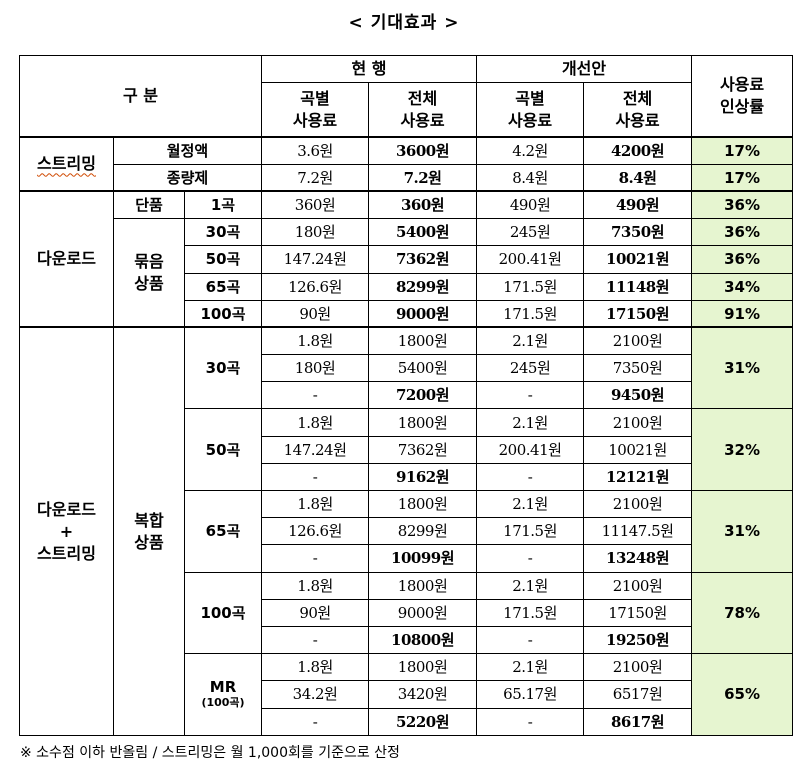 The image size is (808, 771). What do you see at coordinates (423, 395) in the screenshot?
I see `value-cell: 7200원` at bounding box center [423, 395].